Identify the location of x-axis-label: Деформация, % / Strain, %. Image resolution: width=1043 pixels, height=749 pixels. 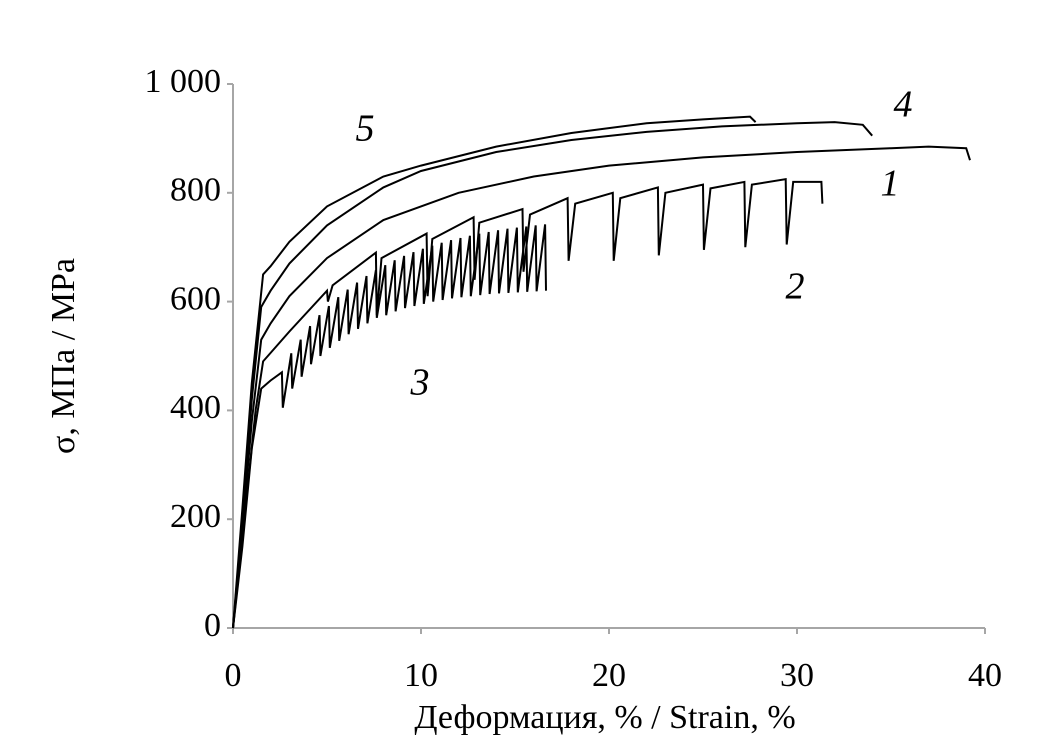
(604, 717).